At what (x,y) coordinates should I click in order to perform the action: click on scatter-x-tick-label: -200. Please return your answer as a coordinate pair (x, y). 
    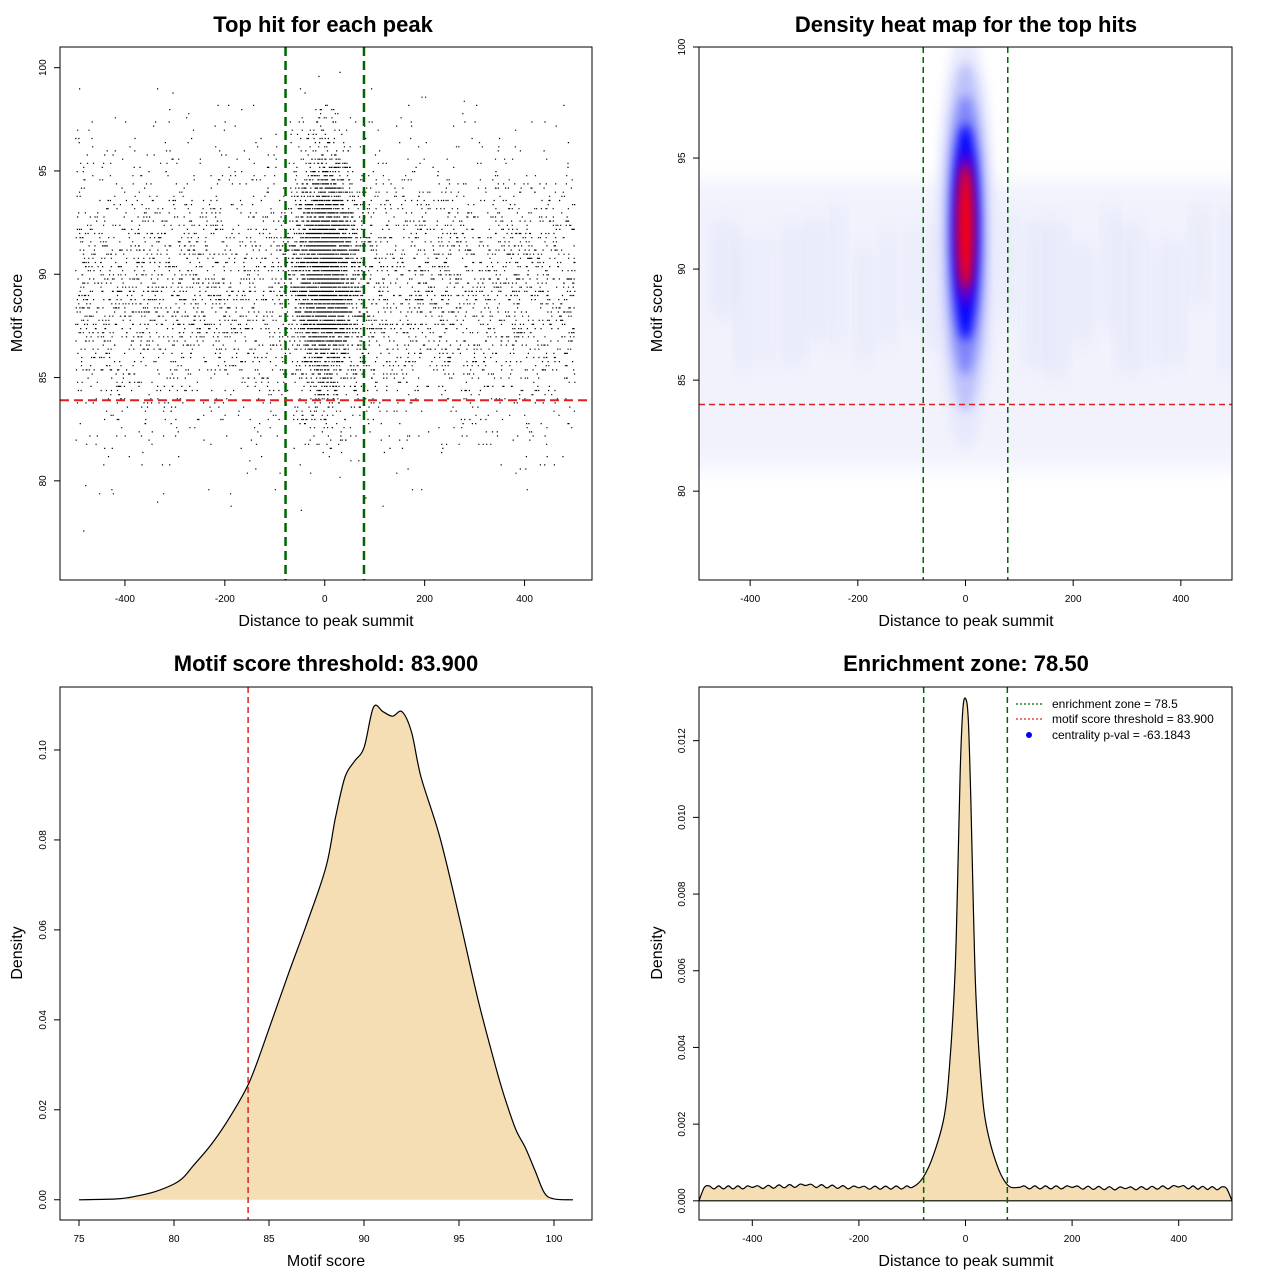
    Looking at the image, I should click on (225, 599).